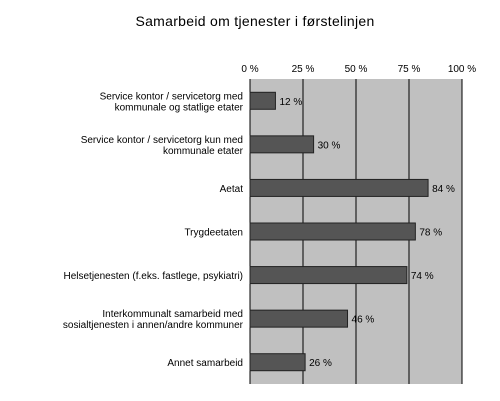 Image resolution: width=500 pixels, height=401 pixels. What do you see at coordinates (329, 145) in the screenshot?
I see `data-label: 30 %` at bounding box center [329, 145].